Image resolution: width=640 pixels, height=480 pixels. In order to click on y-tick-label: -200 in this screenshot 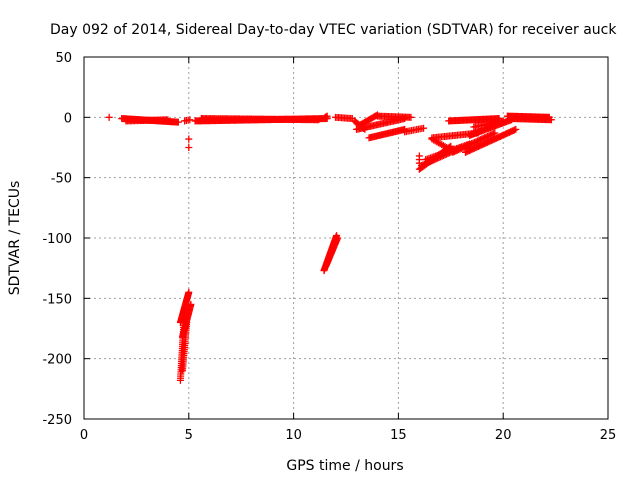, I will do `click(57, 360)`.